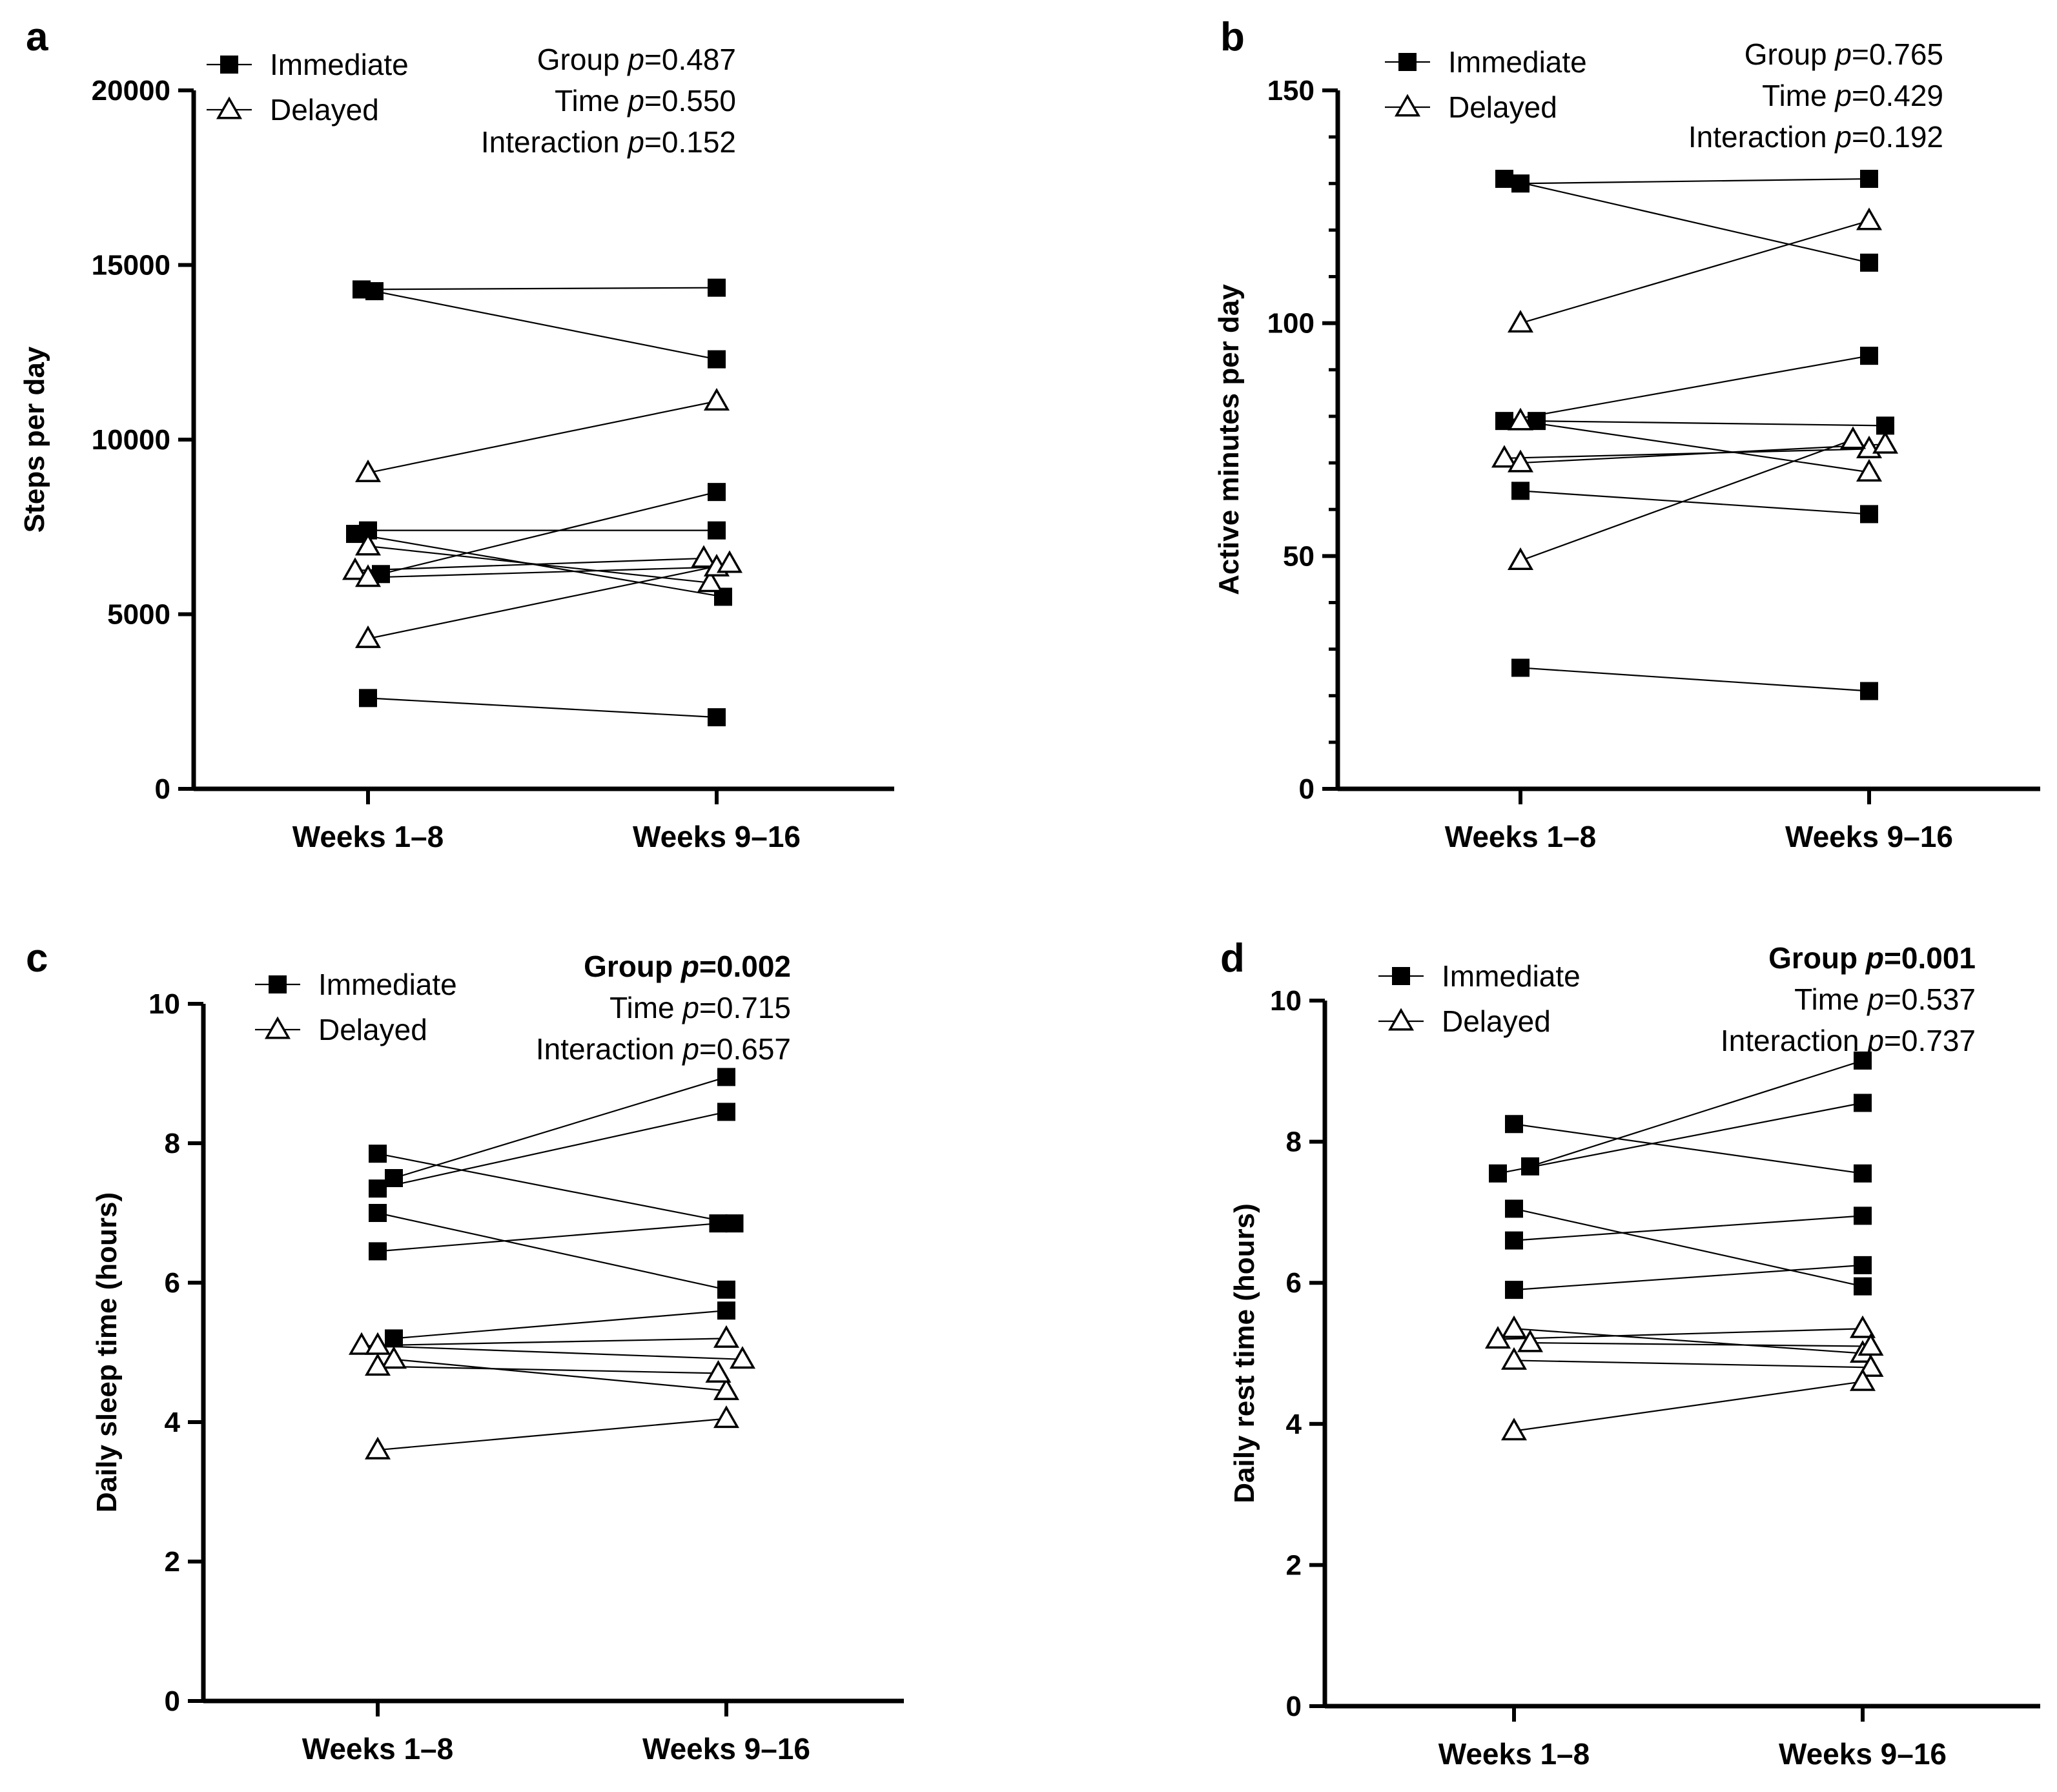 The width and height of the screenshot is (2057, 1792). Describe the element at coordinates (1232, 958) in the screenshot. I see `panel-letter: d` at that location.